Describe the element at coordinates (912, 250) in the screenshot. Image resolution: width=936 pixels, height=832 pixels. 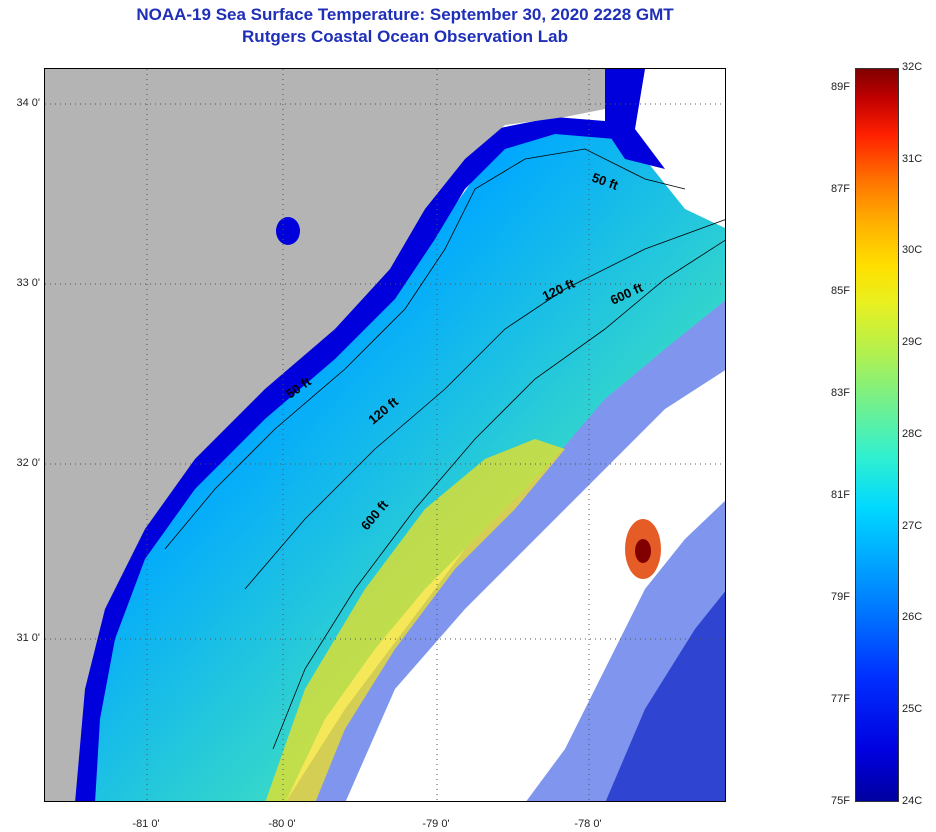
I see `colorbar-c-label: 30C` at that location.